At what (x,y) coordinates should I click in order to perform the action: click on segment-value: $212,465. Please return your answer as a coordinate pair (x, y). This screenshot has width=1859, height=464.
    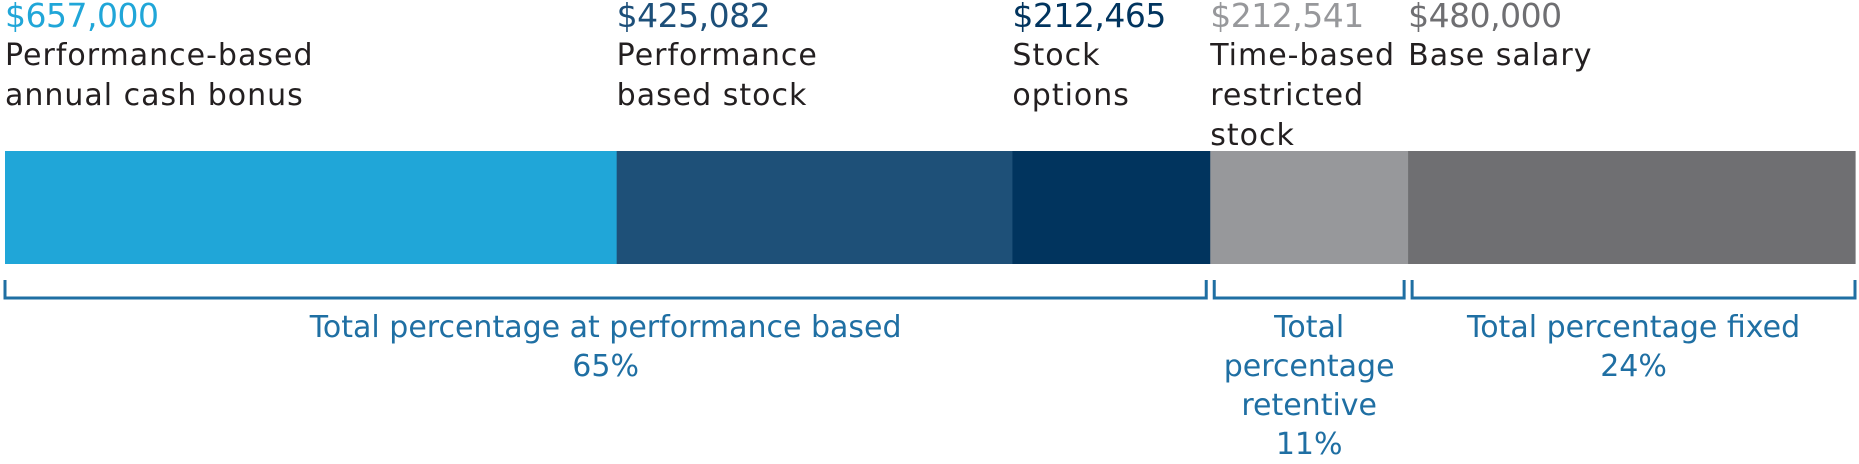
    Looking at the image, I should click on (1089, 17).